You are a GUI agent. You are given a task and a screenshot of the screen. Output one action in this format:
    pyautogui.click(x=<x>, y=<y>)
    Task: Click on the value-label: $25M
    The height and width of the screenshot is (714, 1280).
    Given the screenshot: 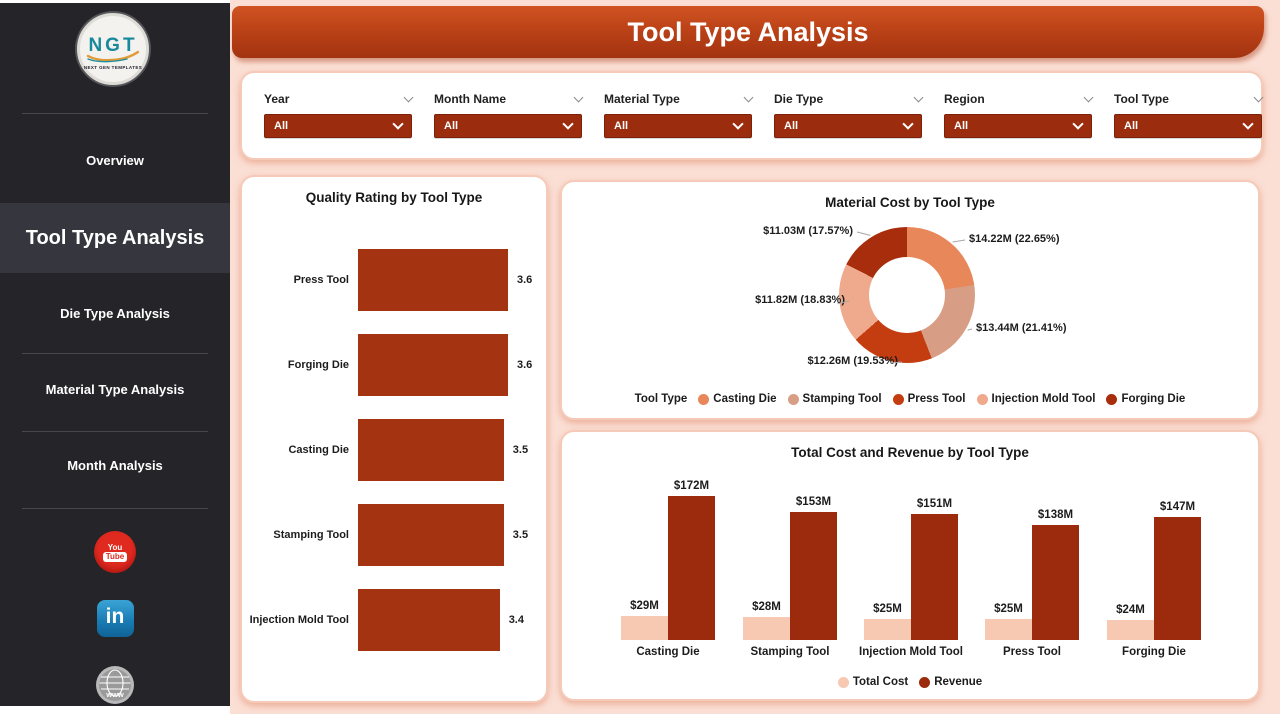 What is the action you would take?
    pyautogui.click(x=887, y=609)
    